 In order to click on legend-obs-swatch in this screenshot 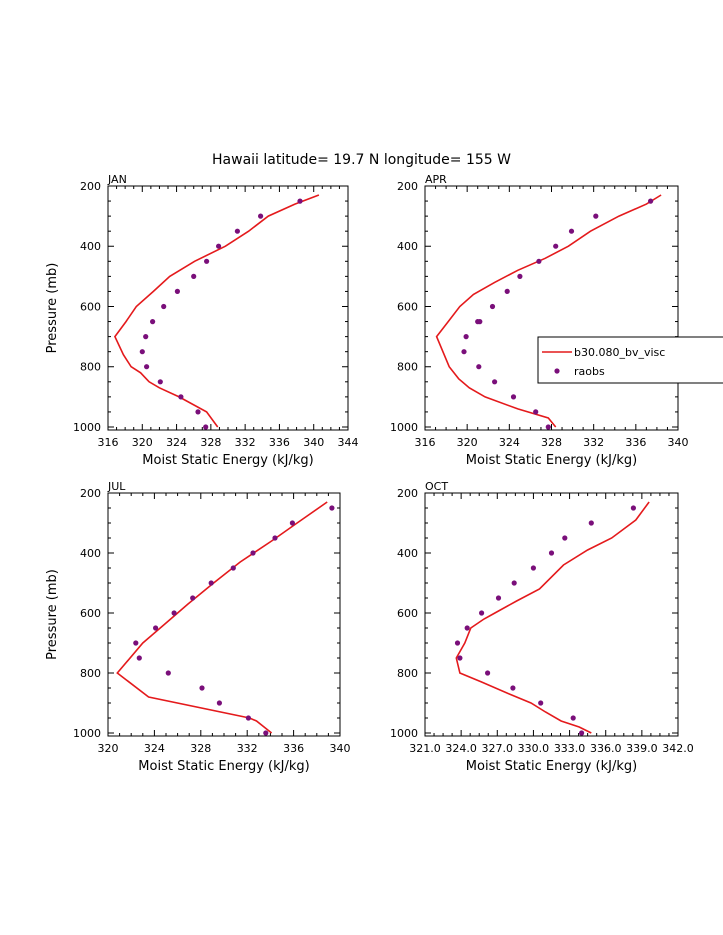, I will do `click(557, 371)`.